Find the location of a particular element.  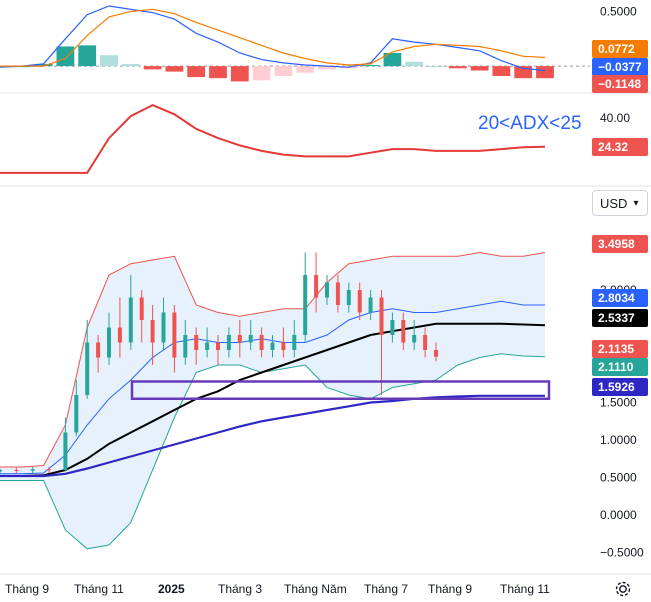

price-badge: 2.1135 is located at coordinates (616, 349).